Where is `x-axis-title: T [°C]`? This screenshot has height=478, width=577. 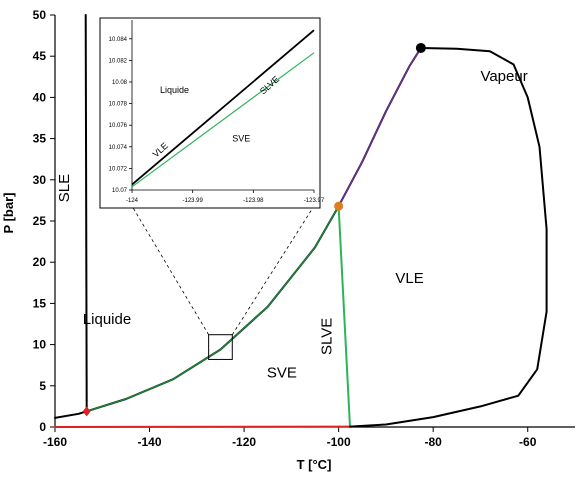 x-axis-title: T [°C] is located at coordinates (314, 464).